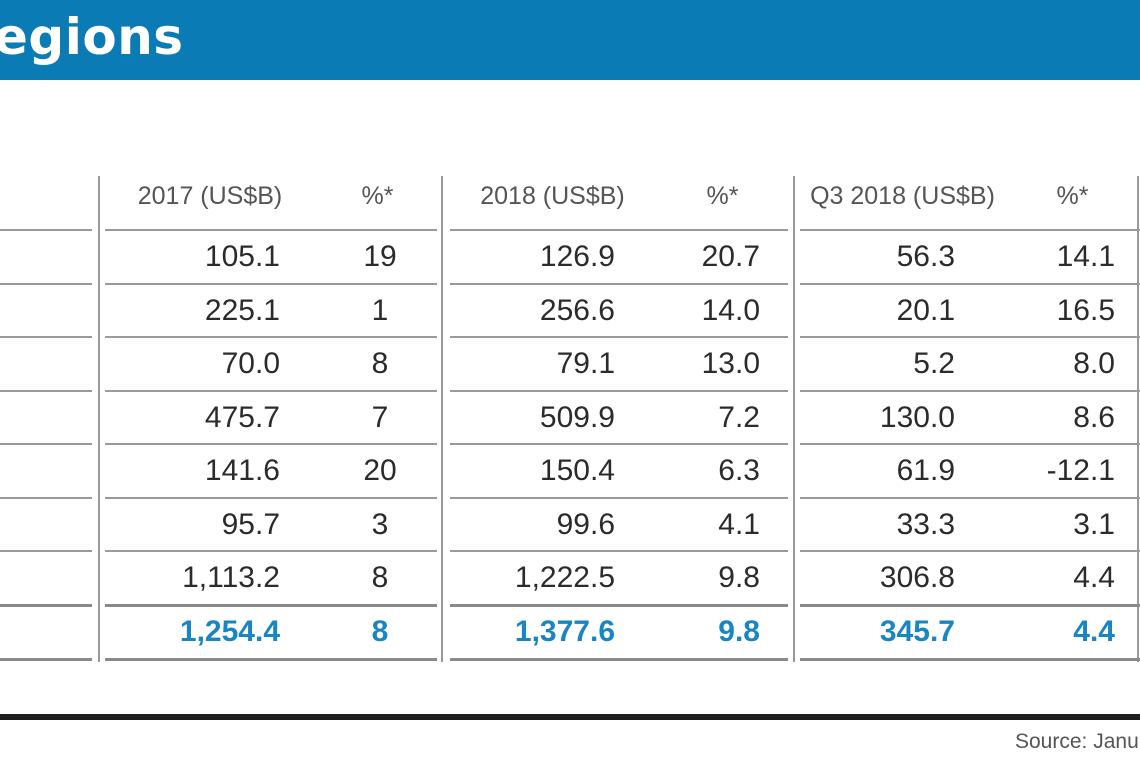 The height and width of the screenshot is (760, 1140). I want to click on table-cell: 225.1, so click(242, 310).